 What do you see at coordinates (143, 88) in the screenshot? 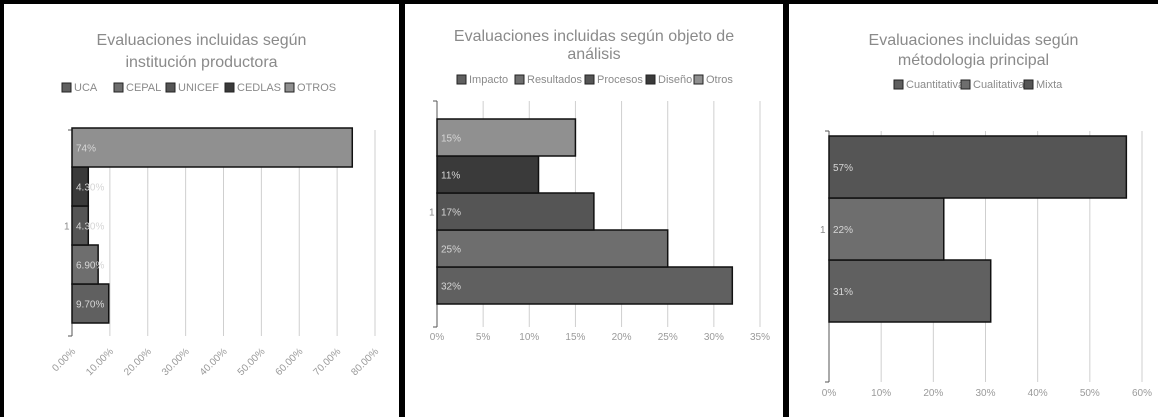
I see `legend-entry: CEPAL` at bounding box center [143, 88].